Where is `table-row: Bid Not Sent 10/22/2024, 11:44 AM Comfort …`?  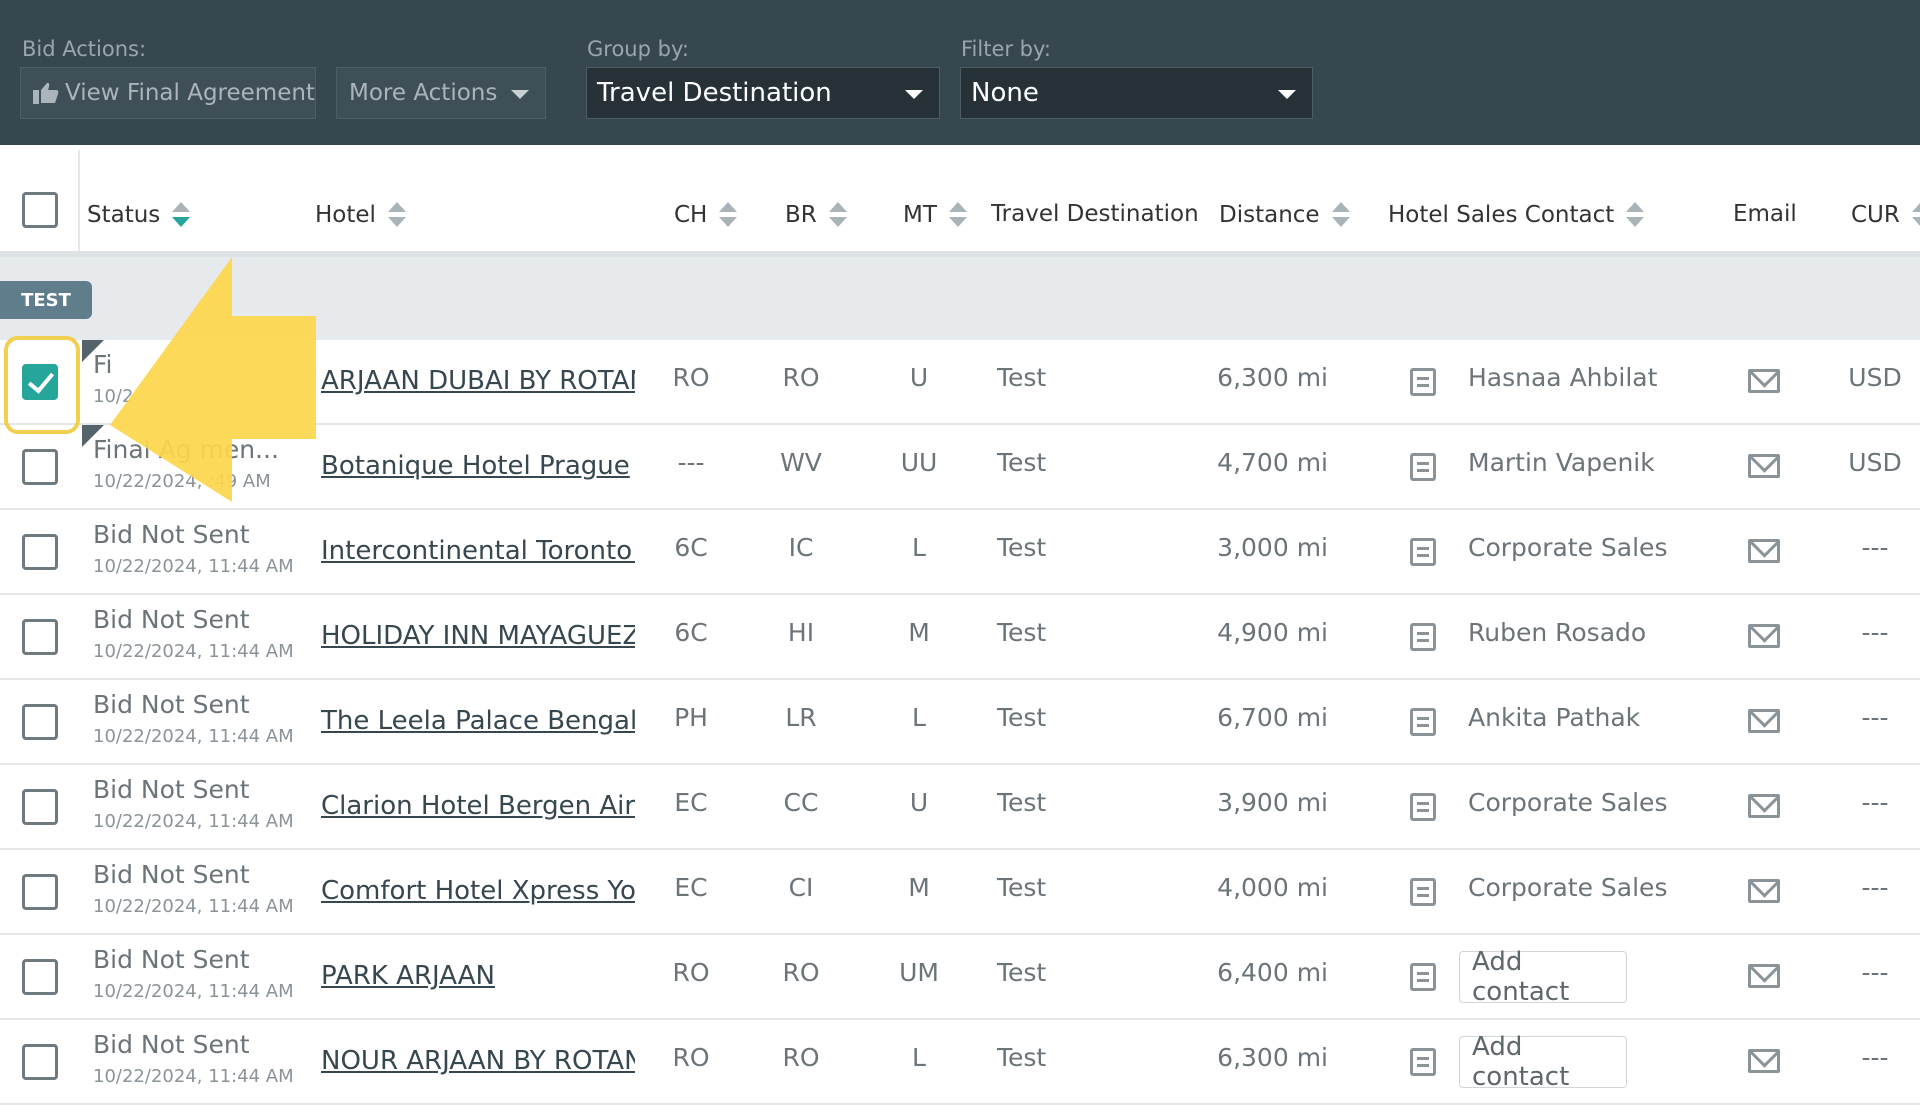
table-row: Bid Not Sent 10/22/2024, 11:44 AM Comfort … is located at coordinates (960, 892).